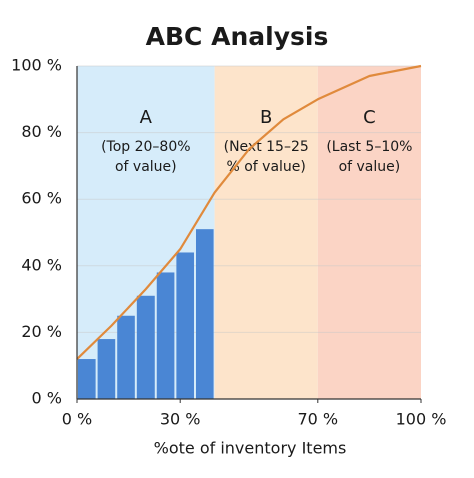  Describe the element at coordinates (369, 147) in the screenshot. I see `region-text: (Last 5–10%` at that location.